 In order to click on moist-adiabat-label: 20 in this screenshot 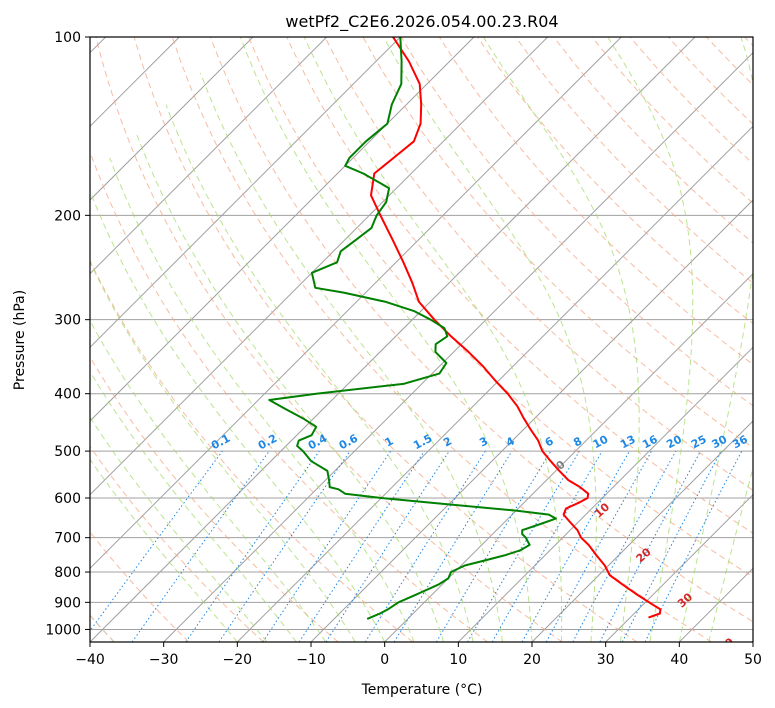, I will do `click(644, 555)`.